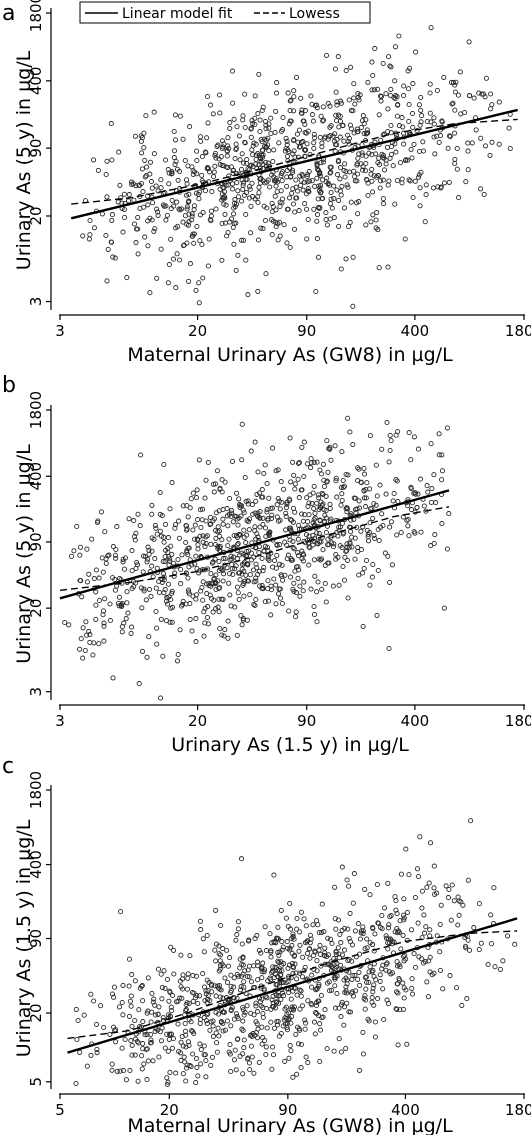 The image size is (531, 1135). I want to click on x-tick-label: 3, so click(60, 721).